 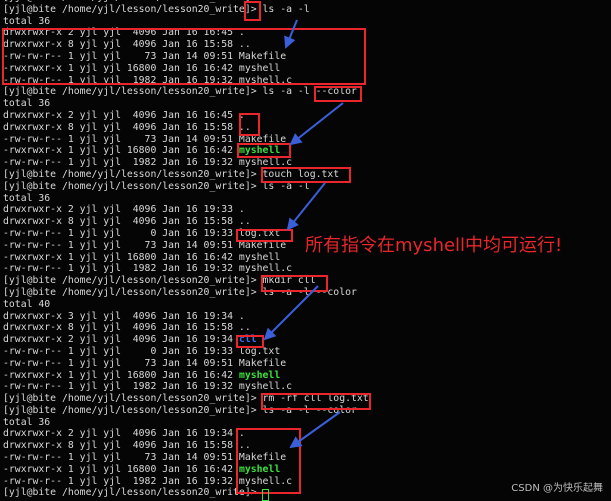 What do you see at coordinates (124, 210) in the screenshot?
I see `line-text: drwxrwxr-x 2 yjl yjl 4096 Jan 16 19:33 .` at bounding box center [124, 210].